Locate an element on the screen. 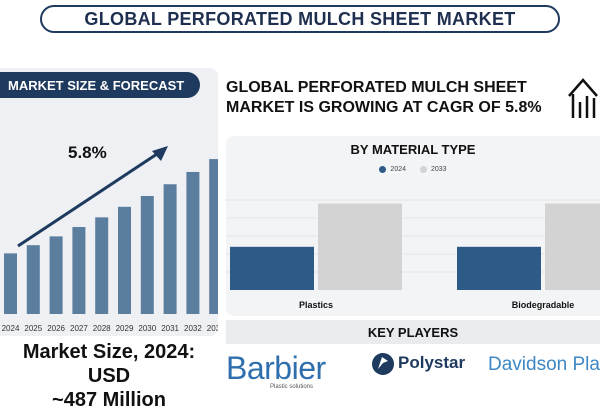 The image size is (600, 412). market-size-line2: ~487 Million is located at coordinates (109, 400).